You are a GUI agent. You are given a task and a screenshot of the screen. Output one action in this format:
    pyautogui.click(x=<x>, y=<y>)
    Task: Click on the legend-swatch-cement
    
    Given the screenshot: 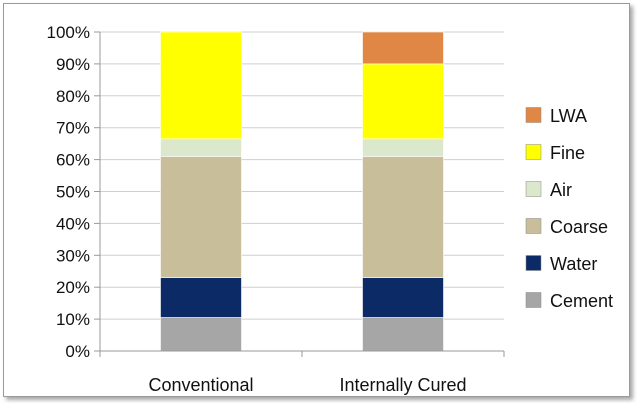 What is the action you would take?
    pyautogui.click(x=533, y=300)
    